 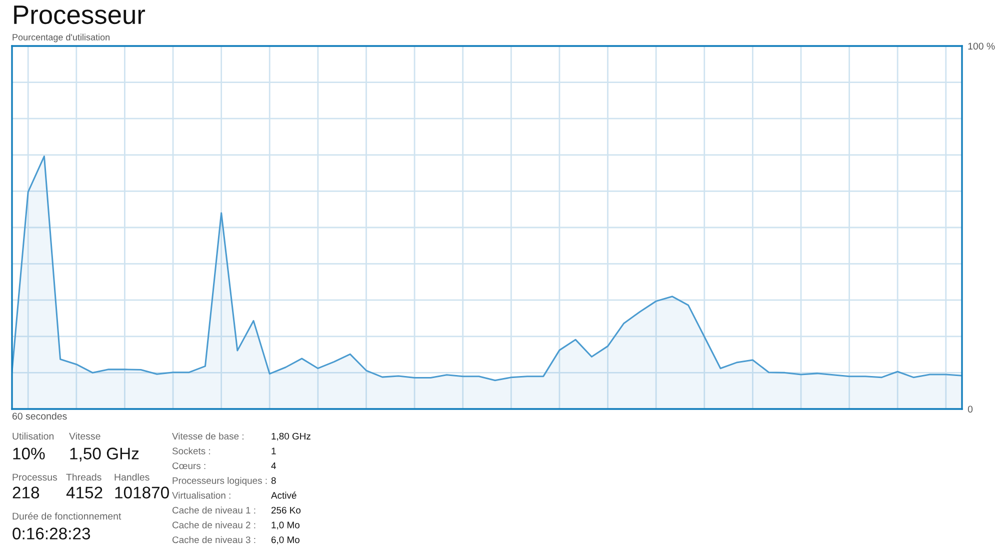 I want to click on text: 0:16:28:23, so click(x=51, y=534).